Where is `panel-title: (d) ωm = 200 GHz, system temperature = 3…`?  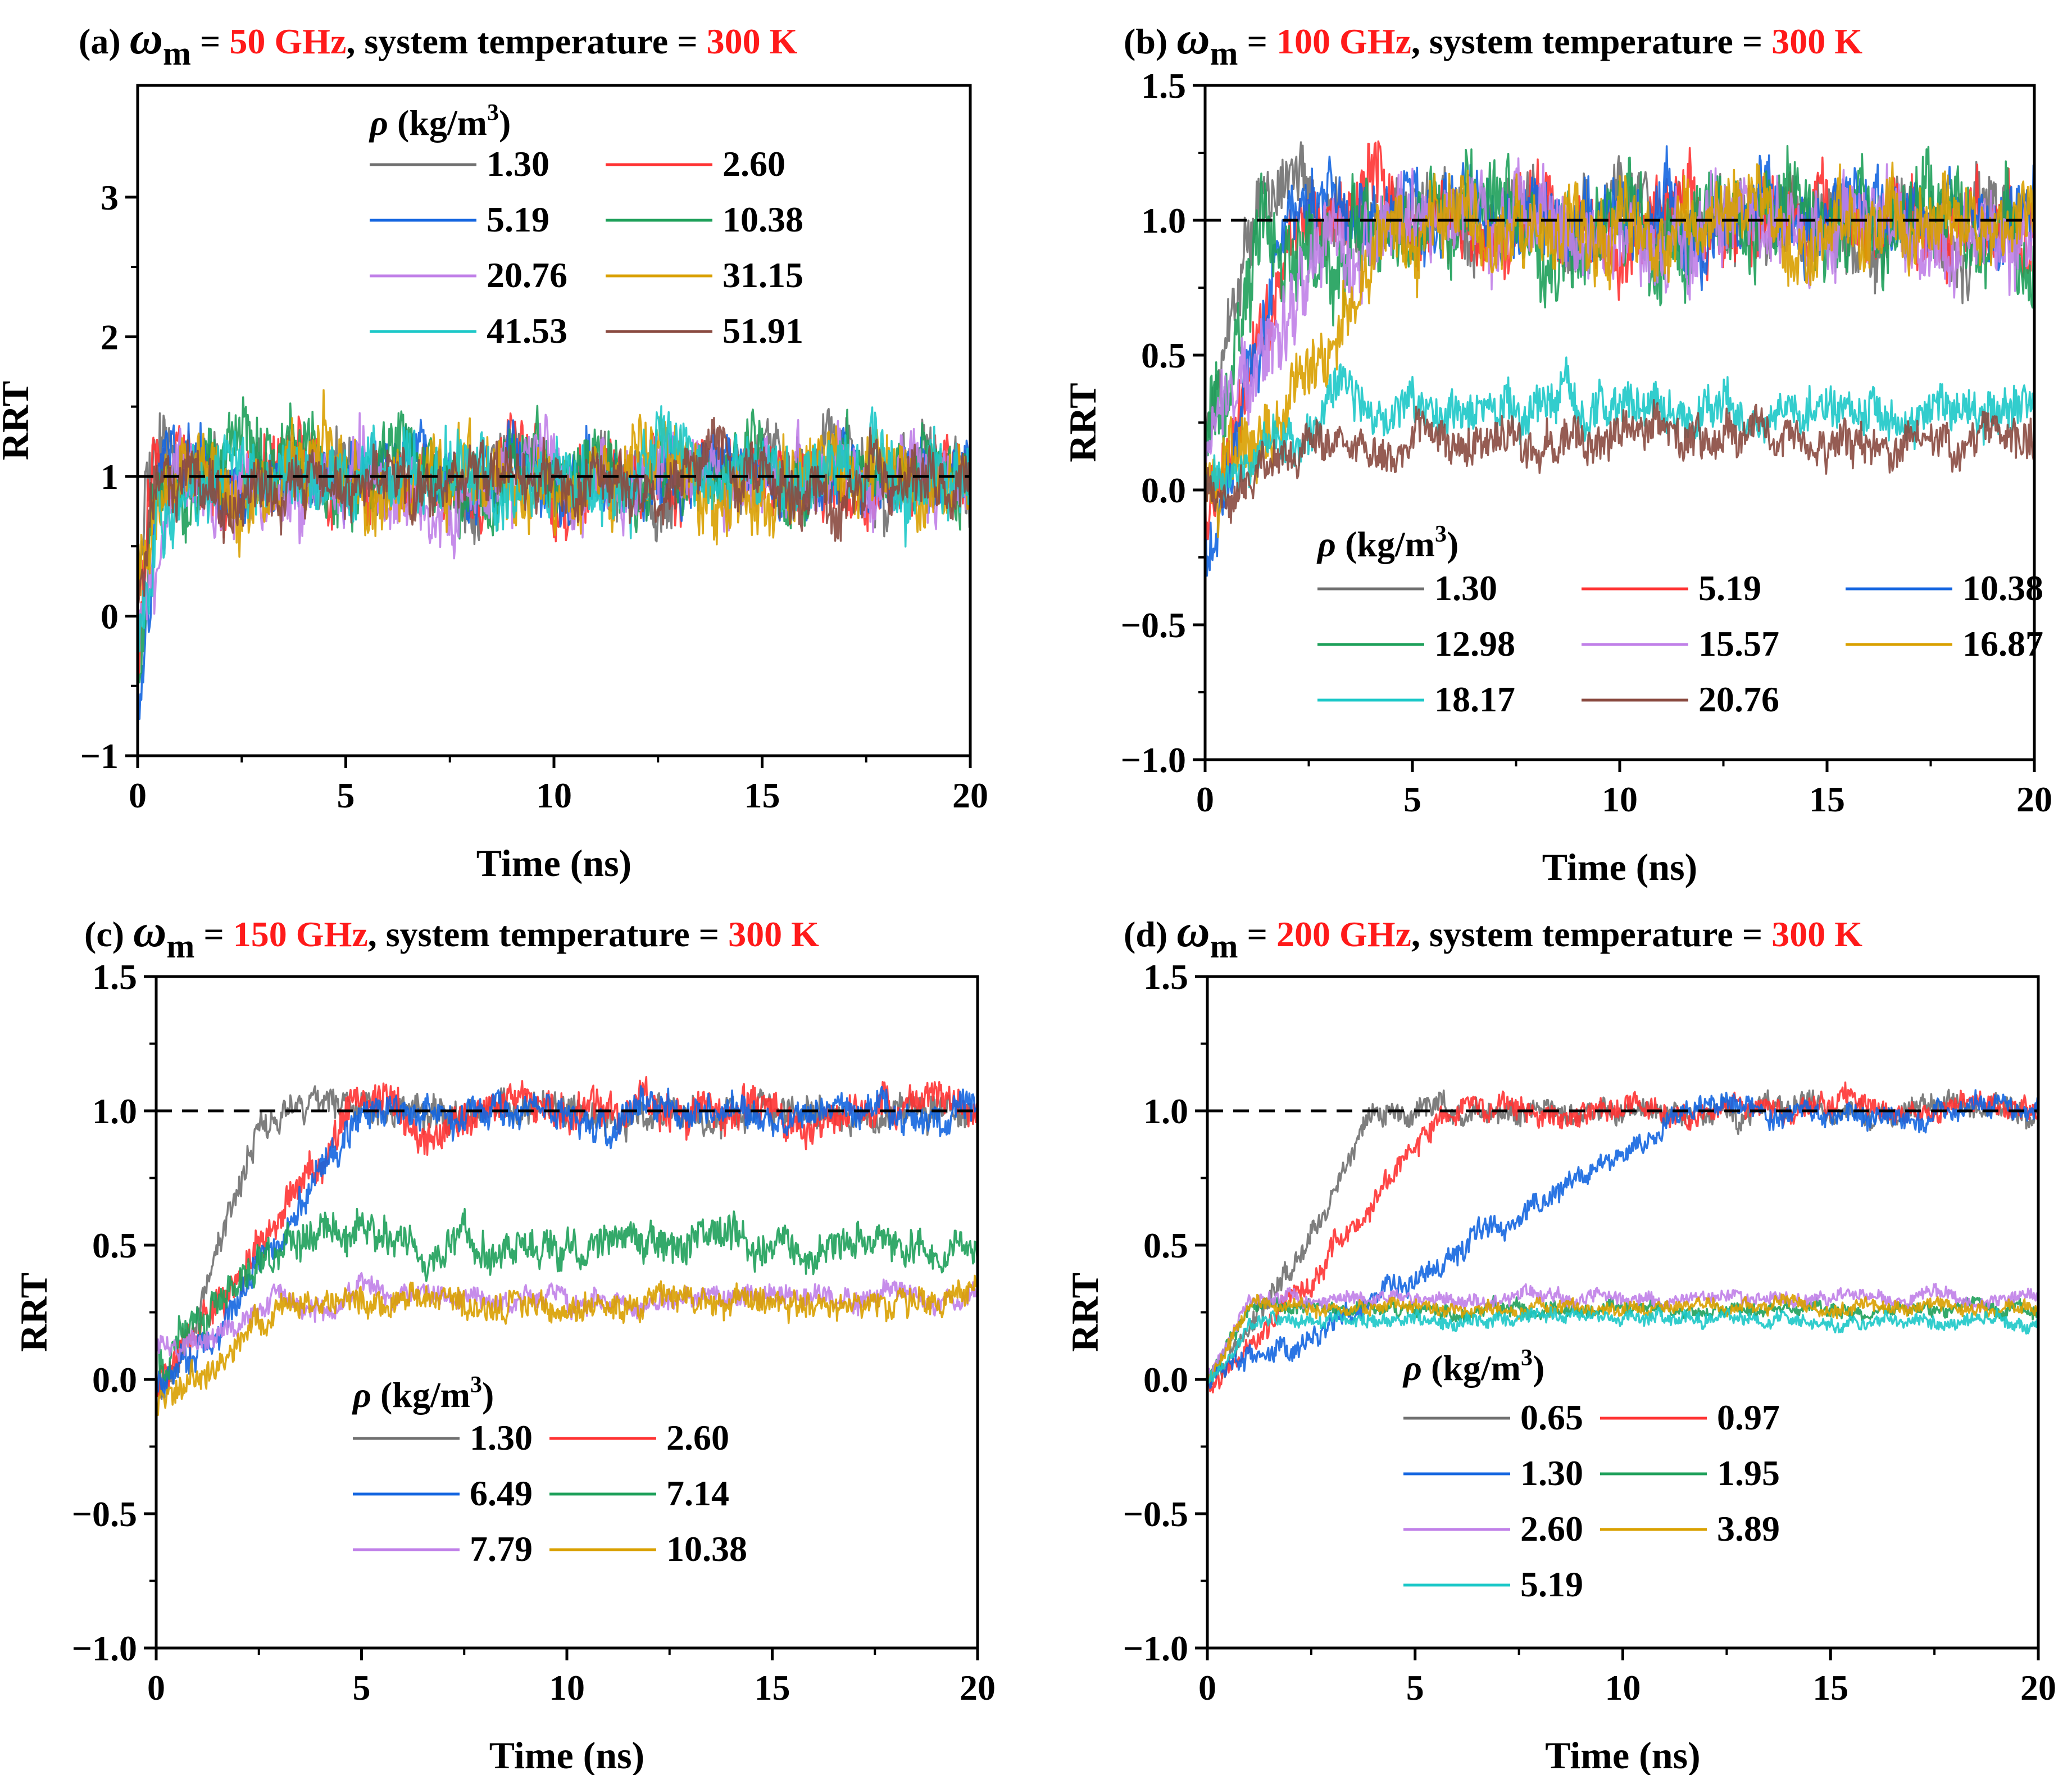
panel-title: (d) ωm = 200 GHz, system temperature = 3… is located at coordinates (1493, 935).